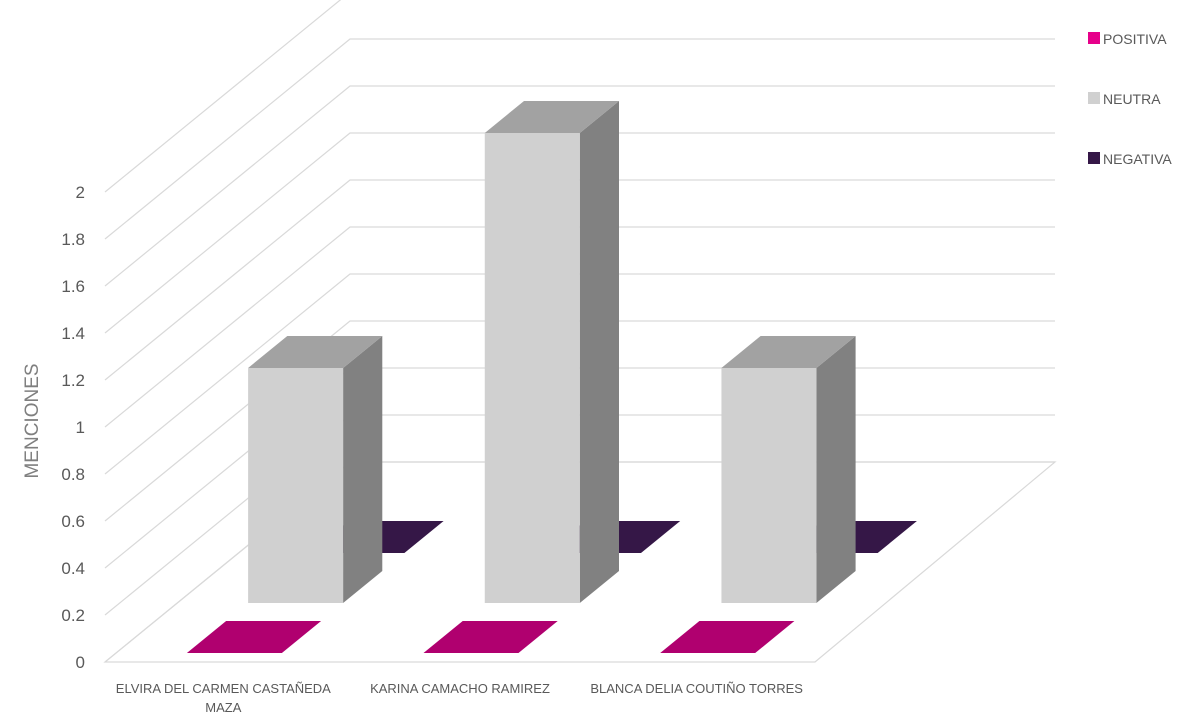 The width and height of the screenshot is (1182, 714). I want to click on legend-label: POSITIVA, so click(1135, 39).